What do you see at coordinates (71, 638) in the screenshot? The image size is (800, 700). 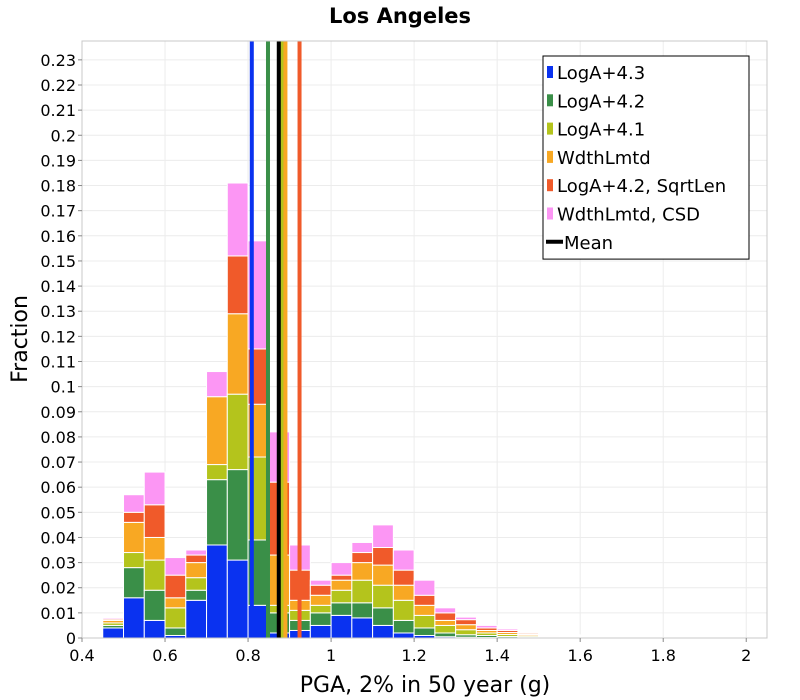 I see `y-tick-label-0: 0` at bounding box center [71, 638].